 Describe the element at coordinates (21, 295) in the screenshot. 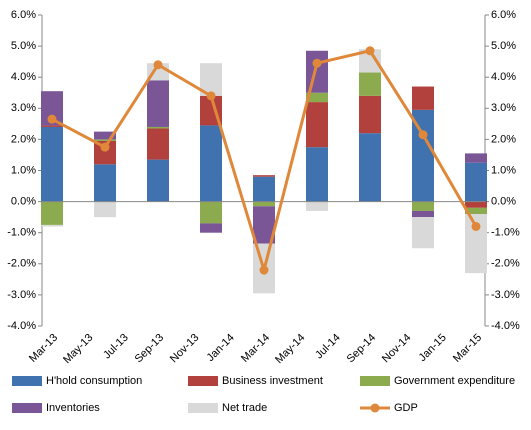

I see `y-tick-label: -3.0%` at that location.